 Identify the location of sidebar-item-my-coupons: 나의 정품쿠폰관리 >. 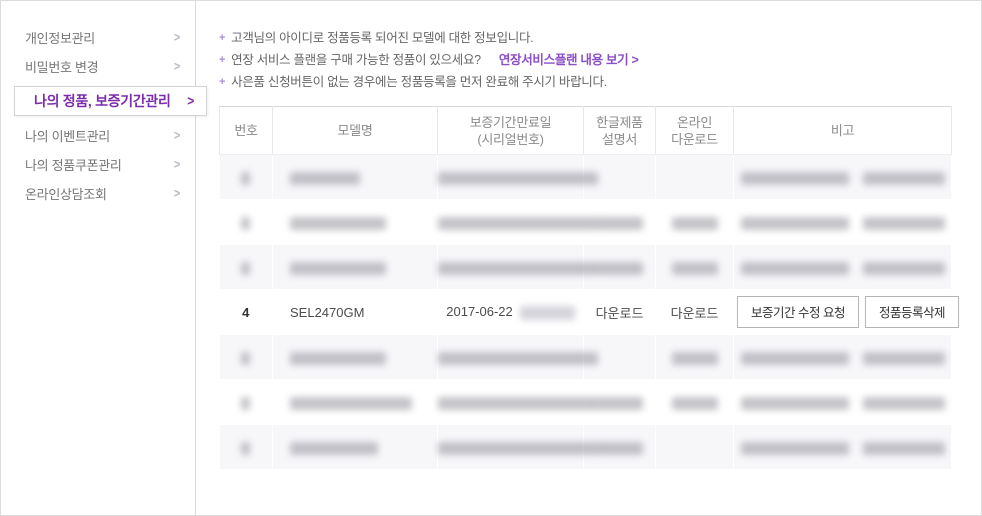
(98, 164).